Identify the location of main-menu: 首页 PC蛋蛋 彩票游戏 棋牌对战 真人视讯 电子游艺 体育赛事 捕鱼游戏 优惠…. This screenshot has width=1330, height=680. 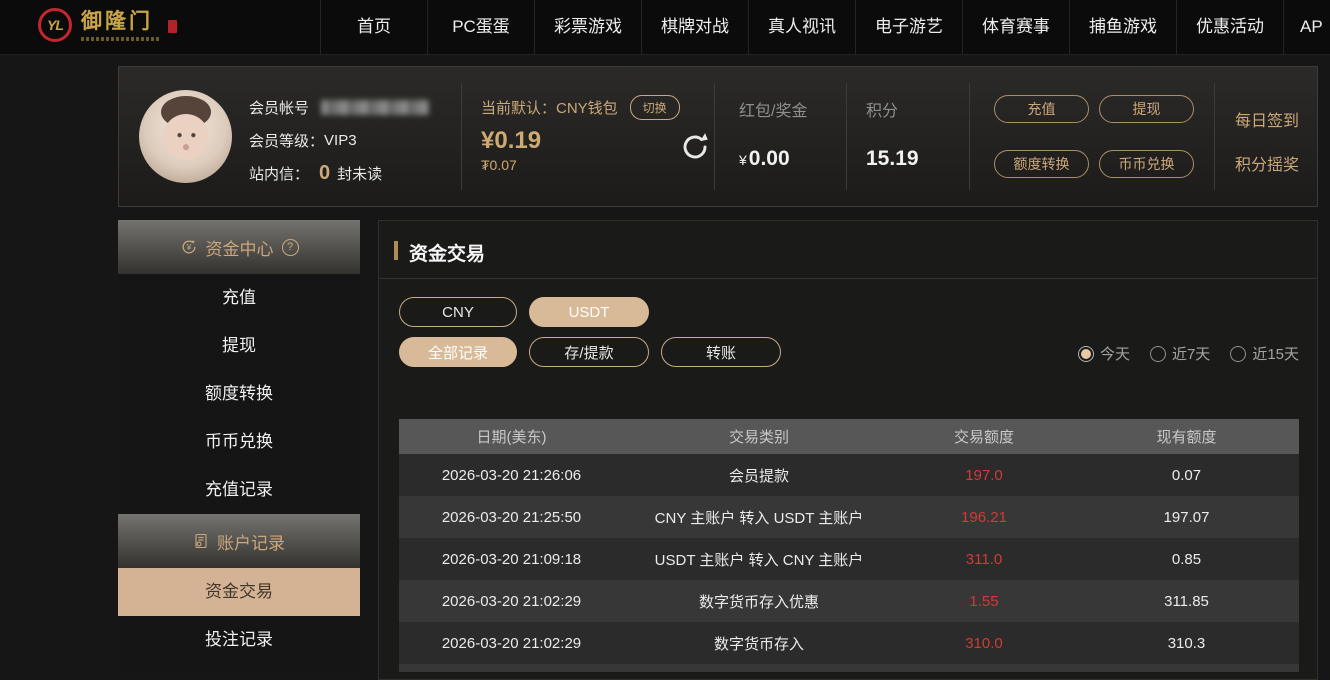
(825, 27).